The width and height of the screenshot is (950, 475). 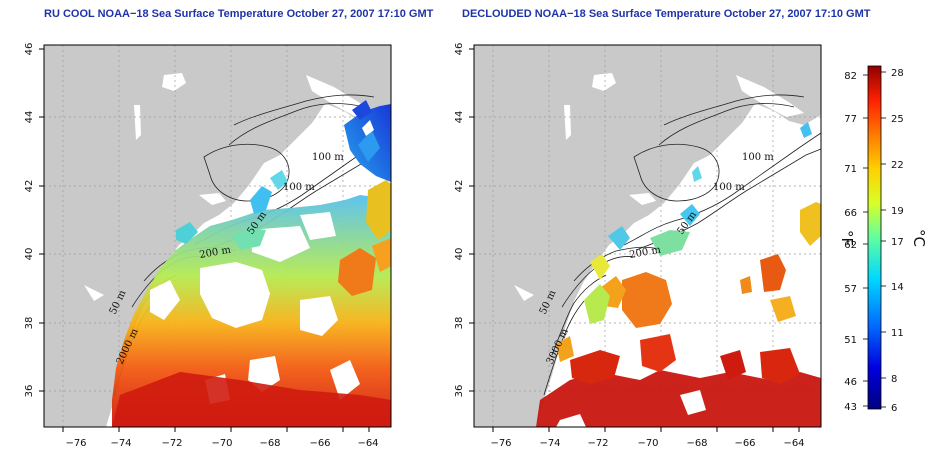 What do you see at coordinates (897, 333) in the screenshot?
I see `celsius-tick: 11` at bounding box center [897, 333].